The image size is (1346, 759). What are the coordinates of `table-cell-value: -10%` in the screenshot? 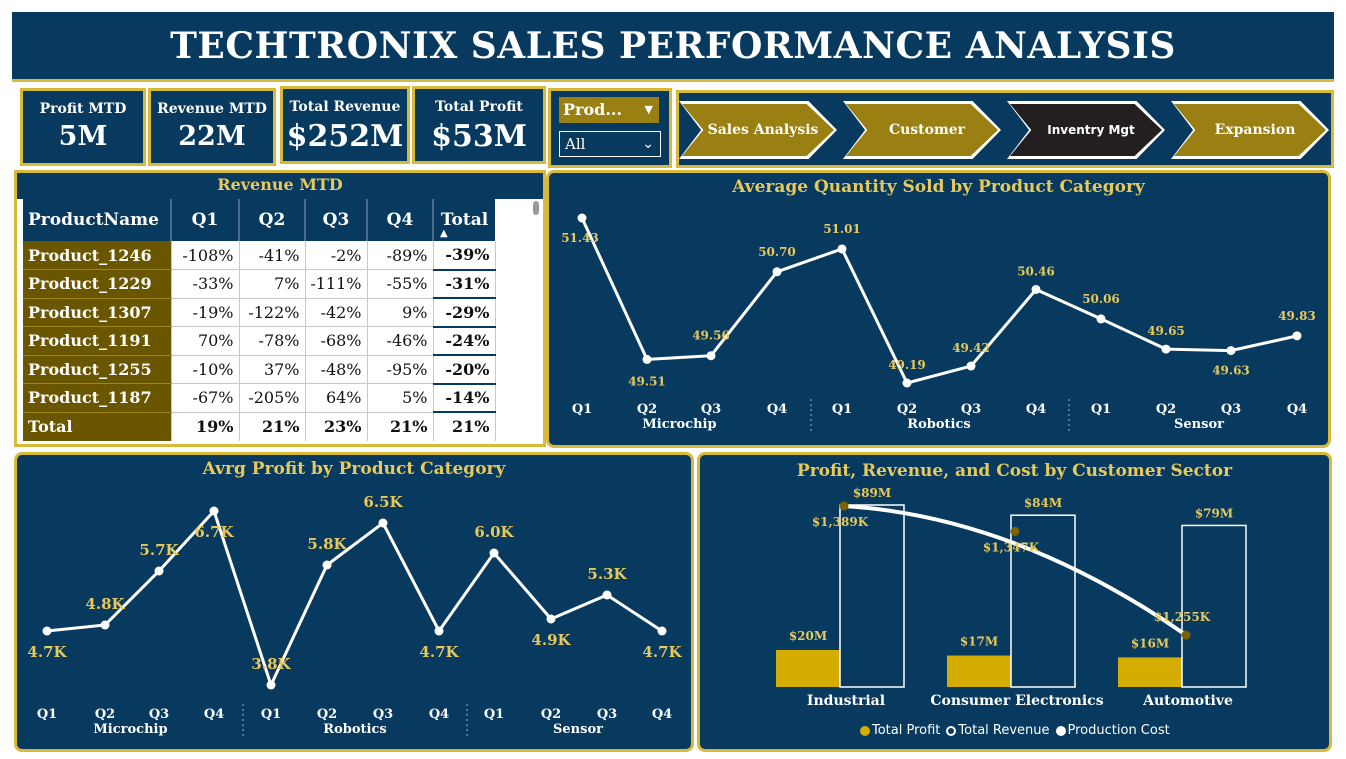 It's located at (205, 369).